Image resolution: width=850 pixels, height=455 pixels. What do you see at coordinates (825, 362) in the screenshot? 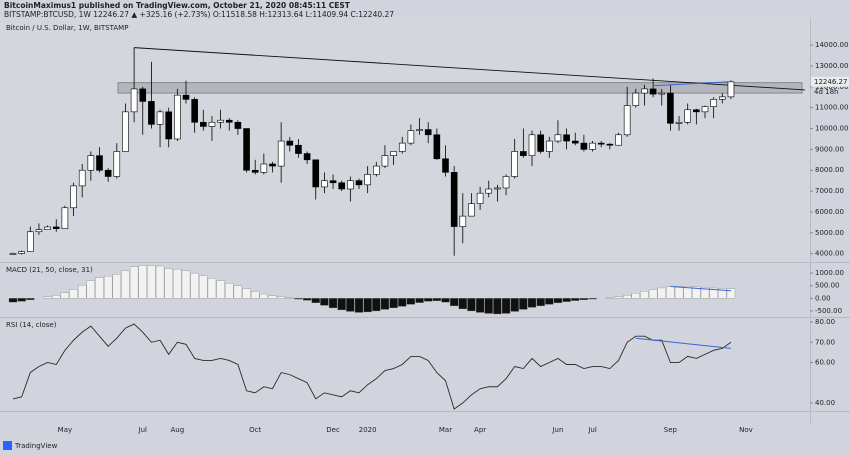
I see `y-tick-label: 60.00` at bounding box center [825, 362].